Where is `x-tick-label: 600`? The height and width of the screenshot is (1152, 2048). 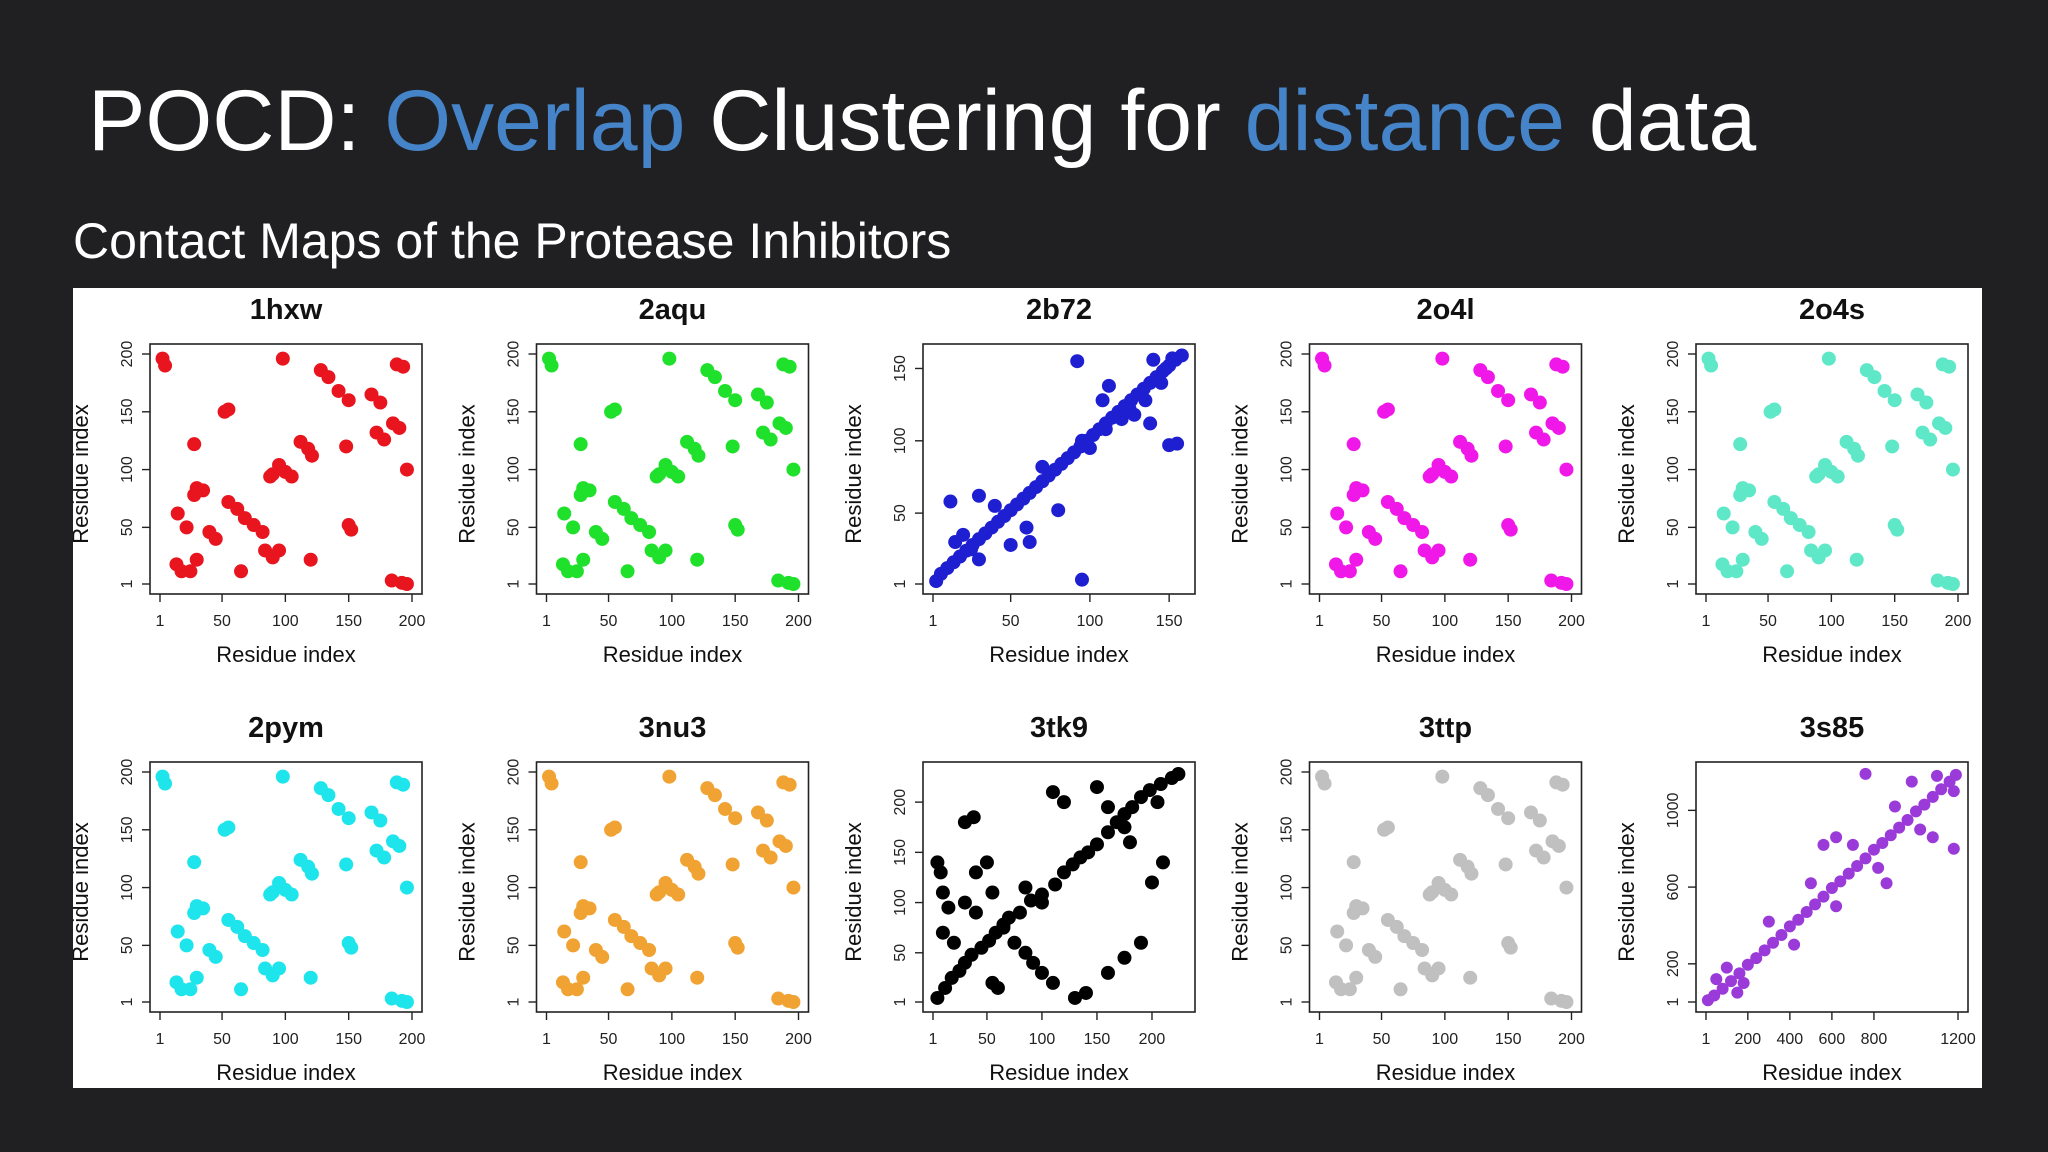 x-tick-label: 600 is located at coordinates (1832, 1039).